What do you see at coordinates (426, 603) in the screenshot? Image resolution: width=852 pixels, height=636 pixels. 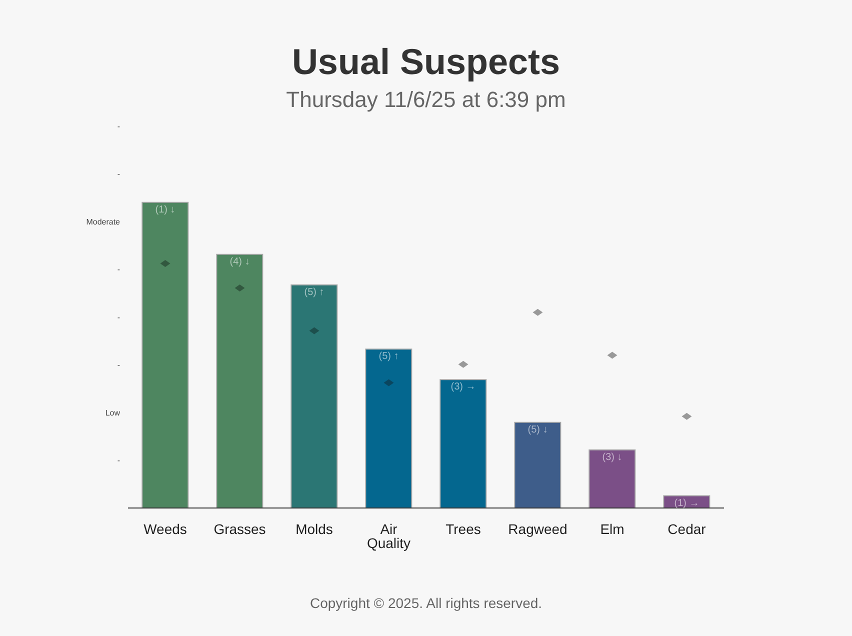 I see `text: Copyright © 2025. All rights reserved.` at bounding box center [426, 603].